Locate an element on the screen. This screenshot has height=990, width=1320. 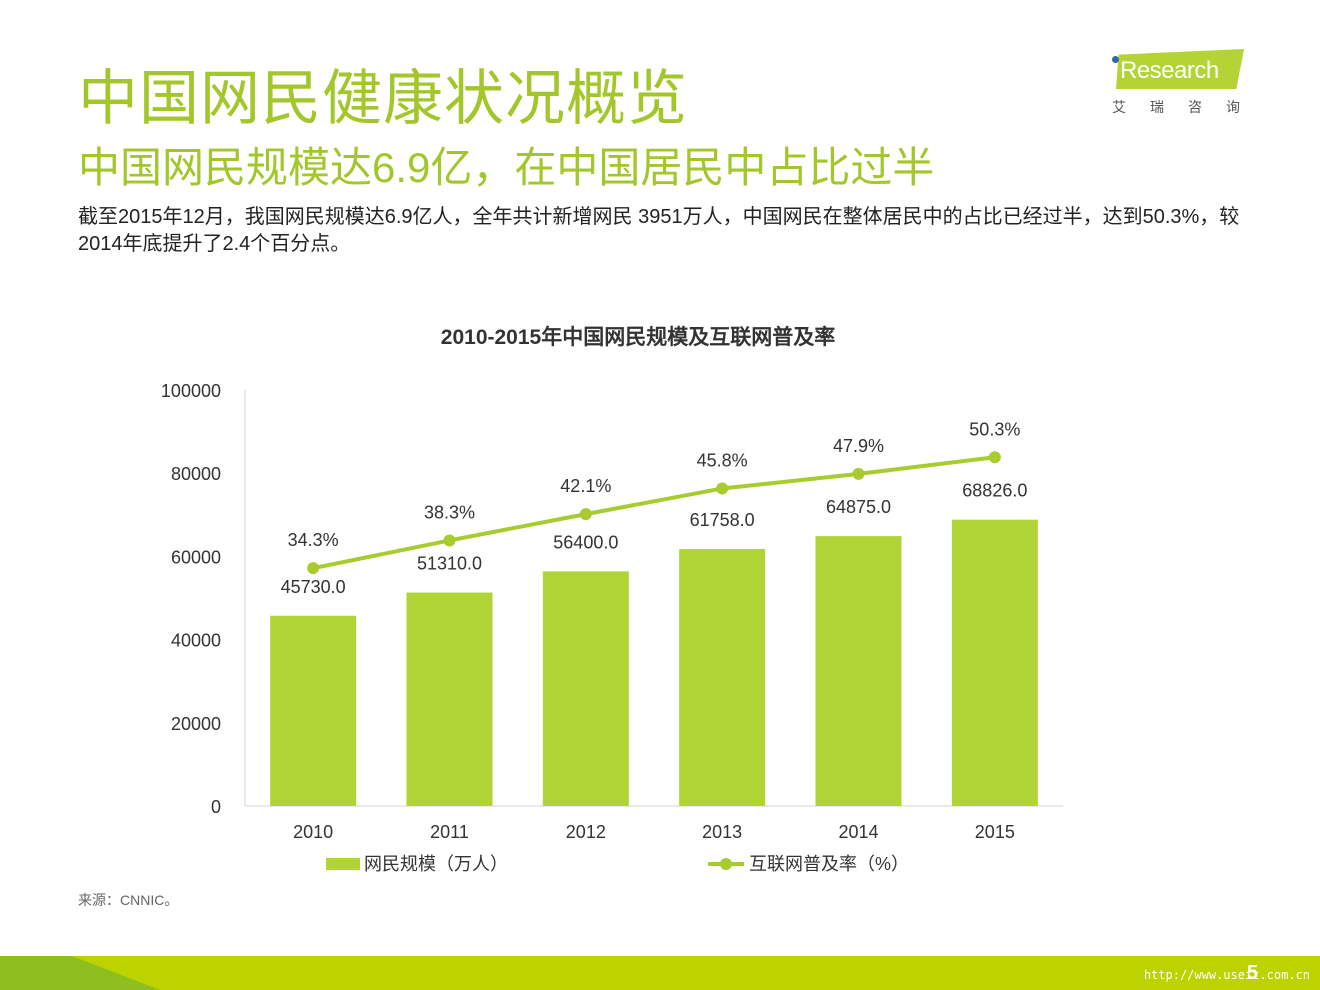
y-tick-label: 20000 is located at coordinates (196, 724).